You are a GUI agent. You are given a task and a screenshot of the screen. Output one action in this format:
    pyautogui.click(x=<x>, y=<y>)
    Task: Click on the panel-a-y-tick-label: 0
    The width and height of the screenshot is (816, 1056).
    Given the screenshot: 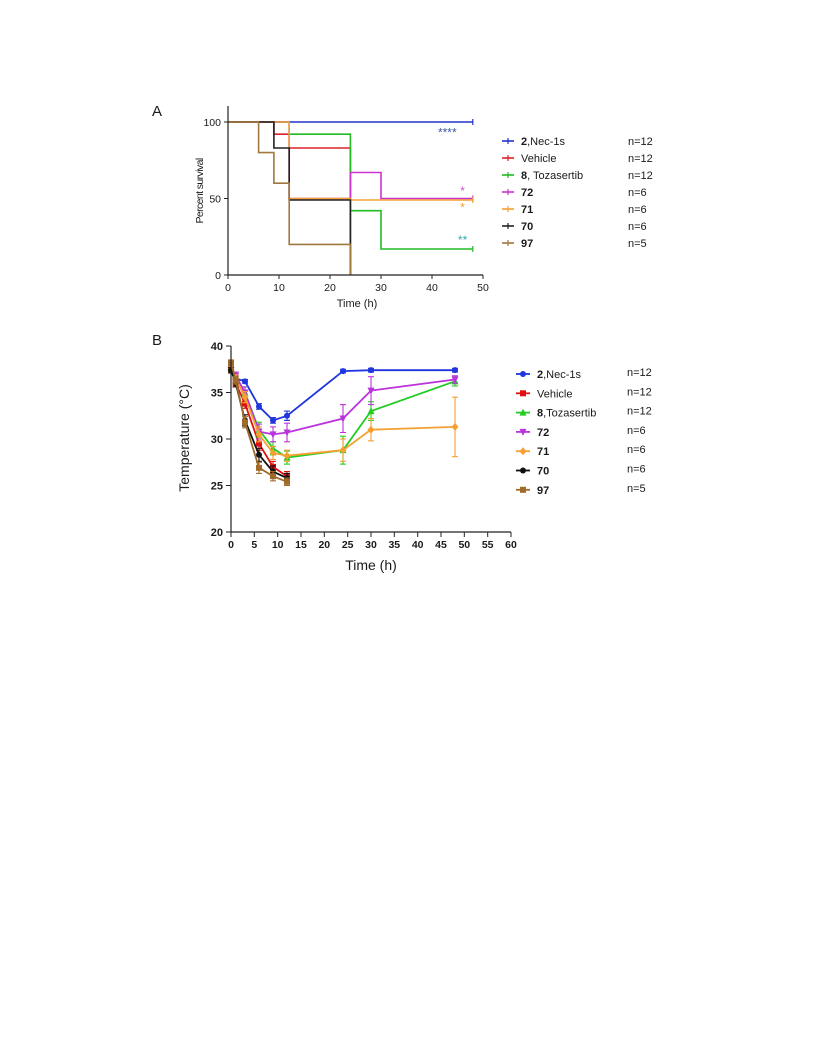 What is the action you would take?
    pyautogui.click(x=218, y=276)
    